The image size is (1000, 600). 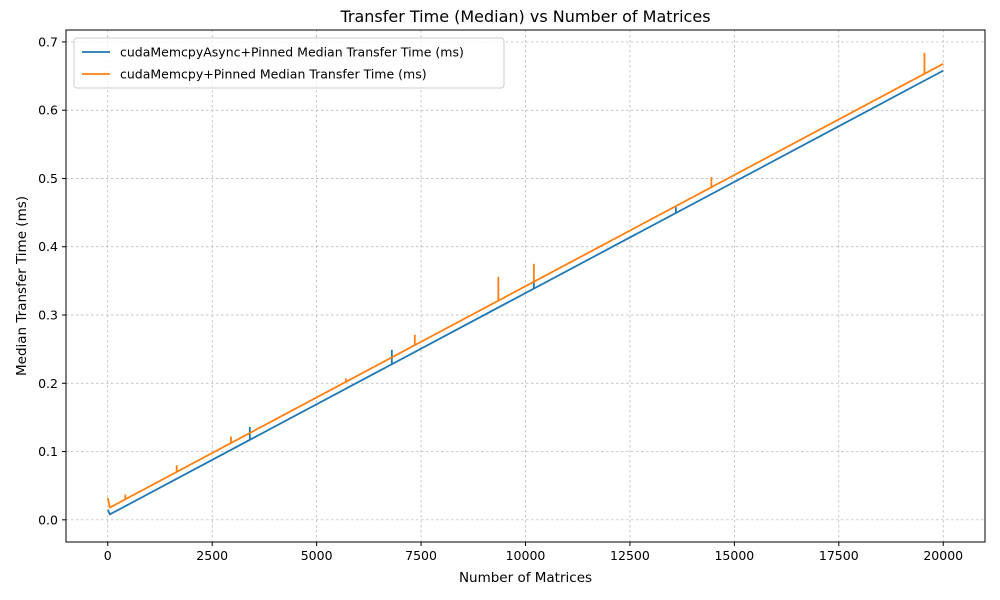 What do you see at coordinates (317, 555) in the screenshot?
I see `x-tick-label: 5000` at bounding box center [317, 555].